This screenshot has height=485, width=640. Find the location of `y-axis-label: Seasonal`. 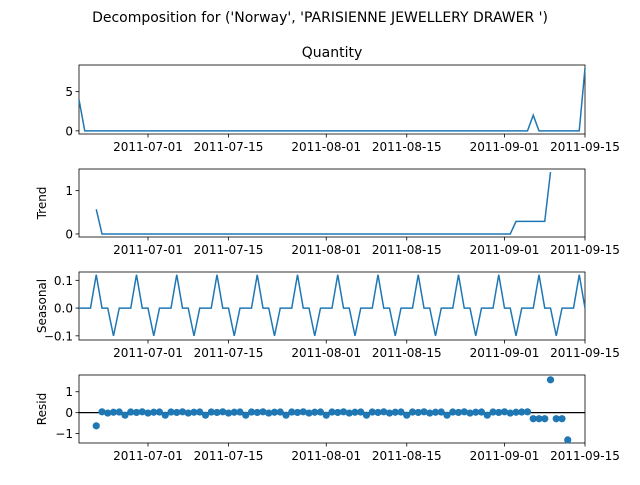

y-axis-label: Seasonal is located at coordinates (42, 306).